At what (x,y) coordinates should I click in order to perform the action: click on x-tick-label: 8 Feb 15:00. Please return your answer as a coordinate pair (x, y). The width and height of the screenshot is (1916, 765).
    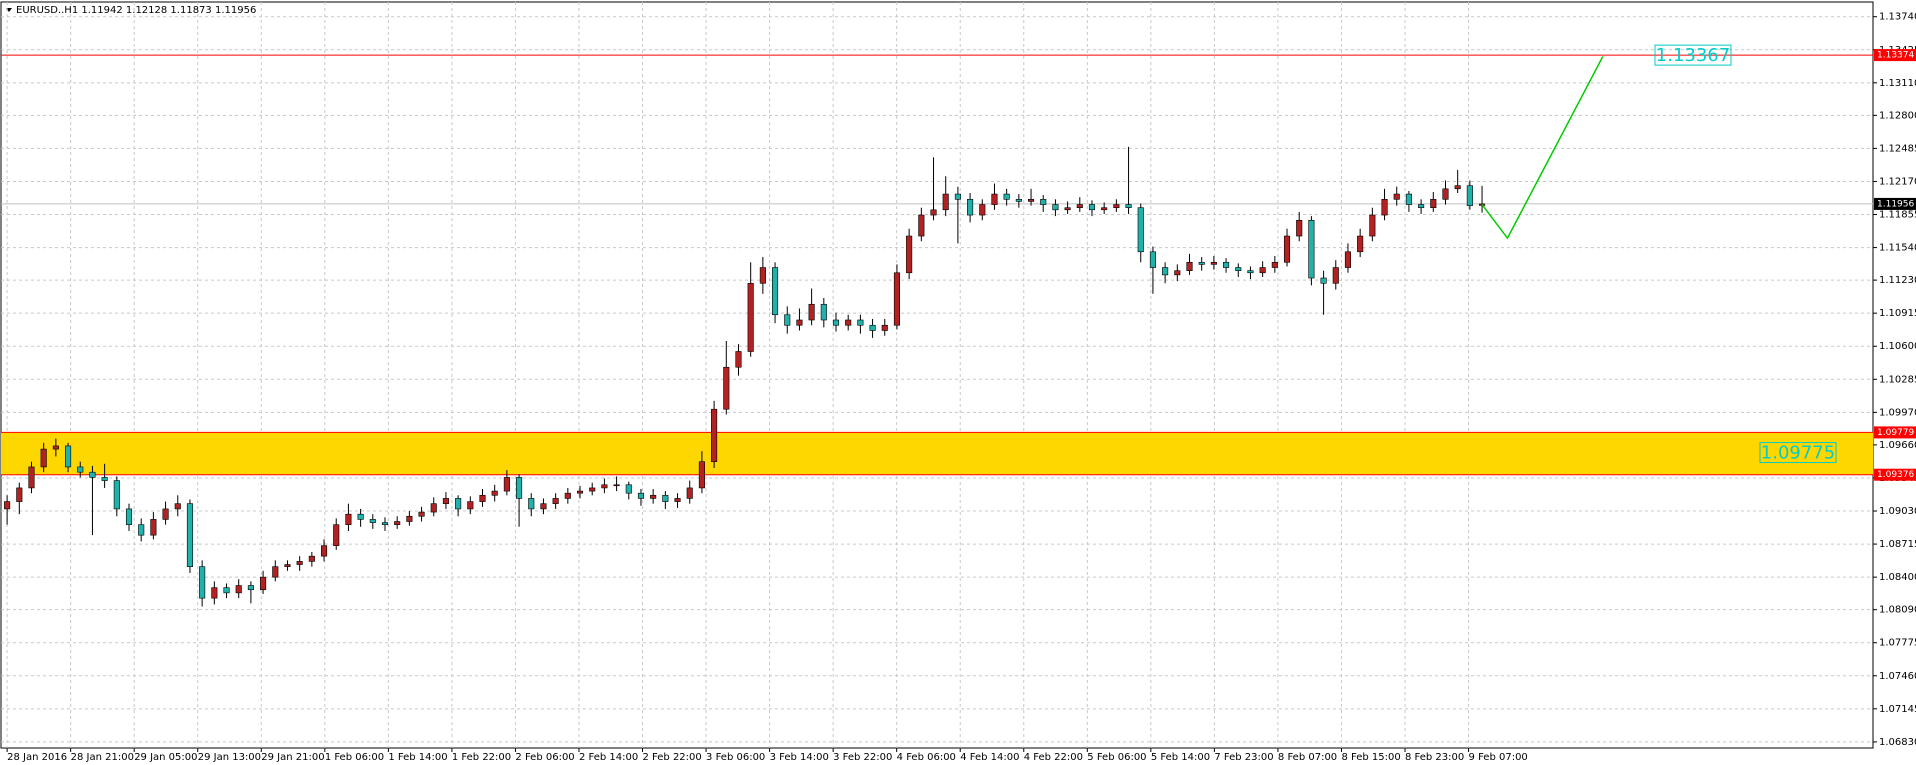
    Looking at the image, I should click on (1370, 757).